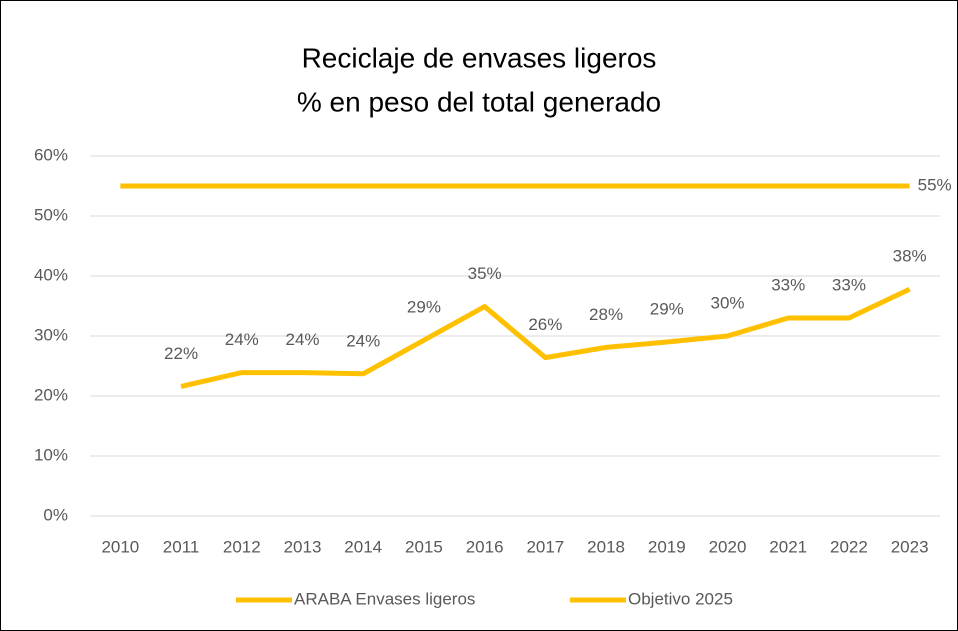  Describe the element at coordinates (680, 598) in the screenshot. I see `legend-label: Objetivo 2025` at that location.